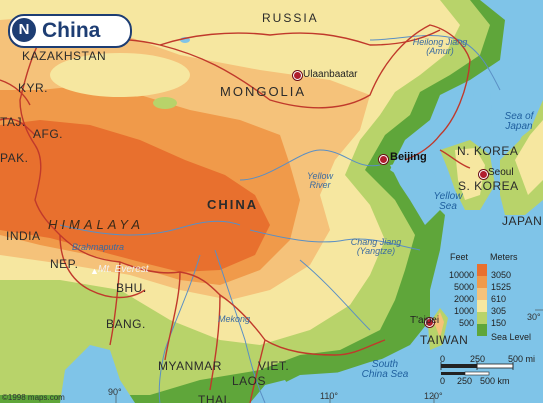  What do you see at coordinates (443, 359) in the screenshot?
I see `scale-mi-0: 0` at bounding box center [443, 359].